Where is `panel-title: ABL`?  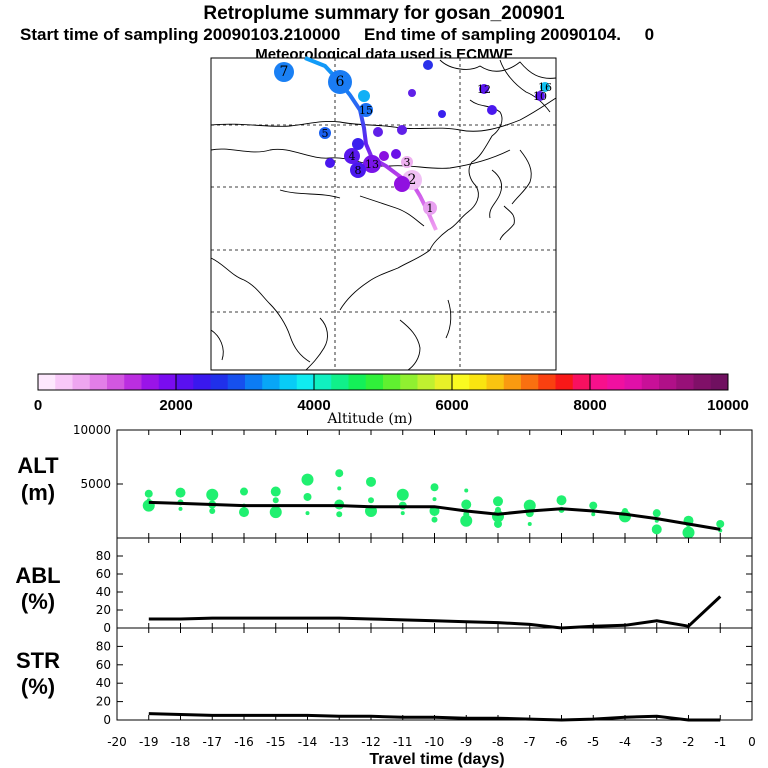
panel-title: ABL is located at coordinates (37, 575).